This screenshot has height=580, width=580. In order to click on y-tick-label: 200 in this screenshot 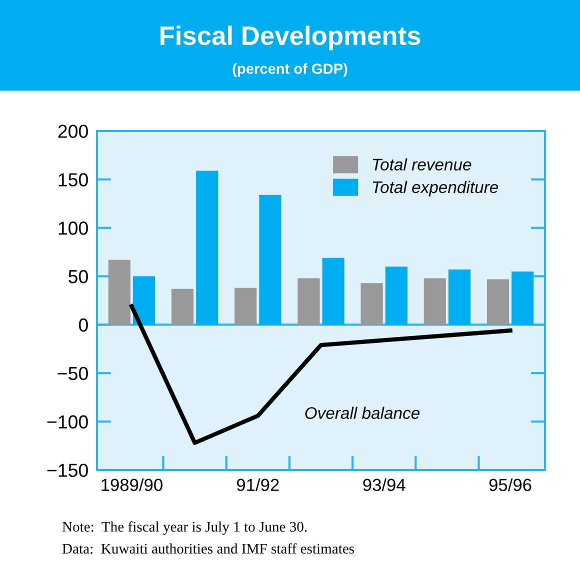, I will do `click(73, 131)`.